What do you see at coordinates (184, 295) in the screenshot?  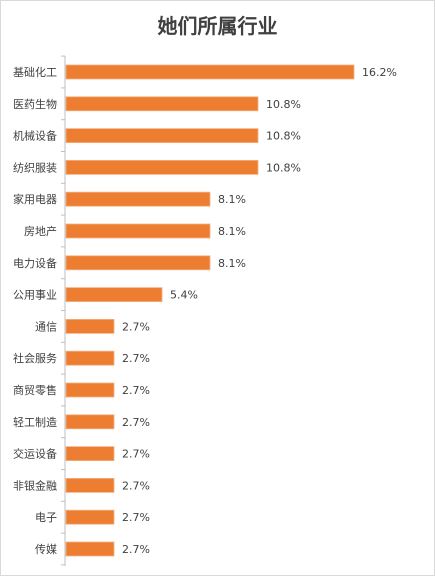 I see `value-label: 5.4%` at bounding box center [184, 295].